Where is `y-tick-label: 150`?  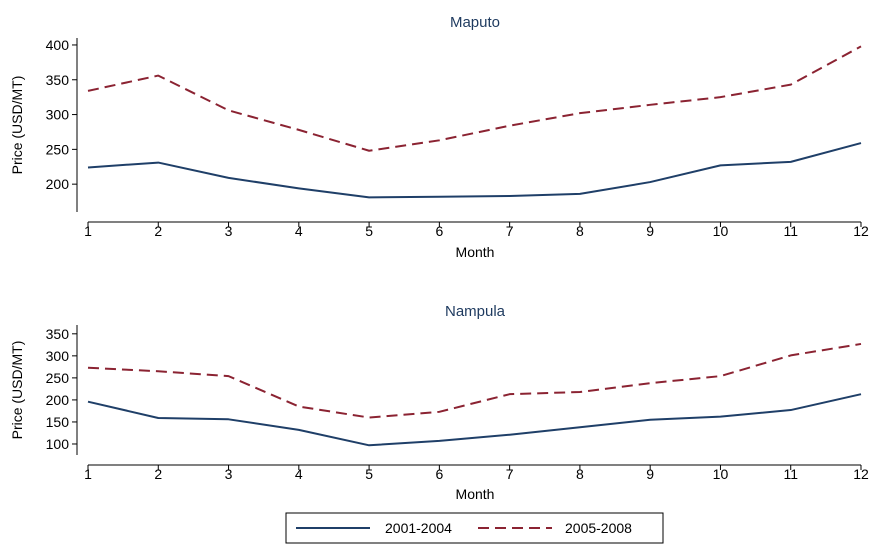 y-tick-label: 150 is located at coordinates (58, 422).